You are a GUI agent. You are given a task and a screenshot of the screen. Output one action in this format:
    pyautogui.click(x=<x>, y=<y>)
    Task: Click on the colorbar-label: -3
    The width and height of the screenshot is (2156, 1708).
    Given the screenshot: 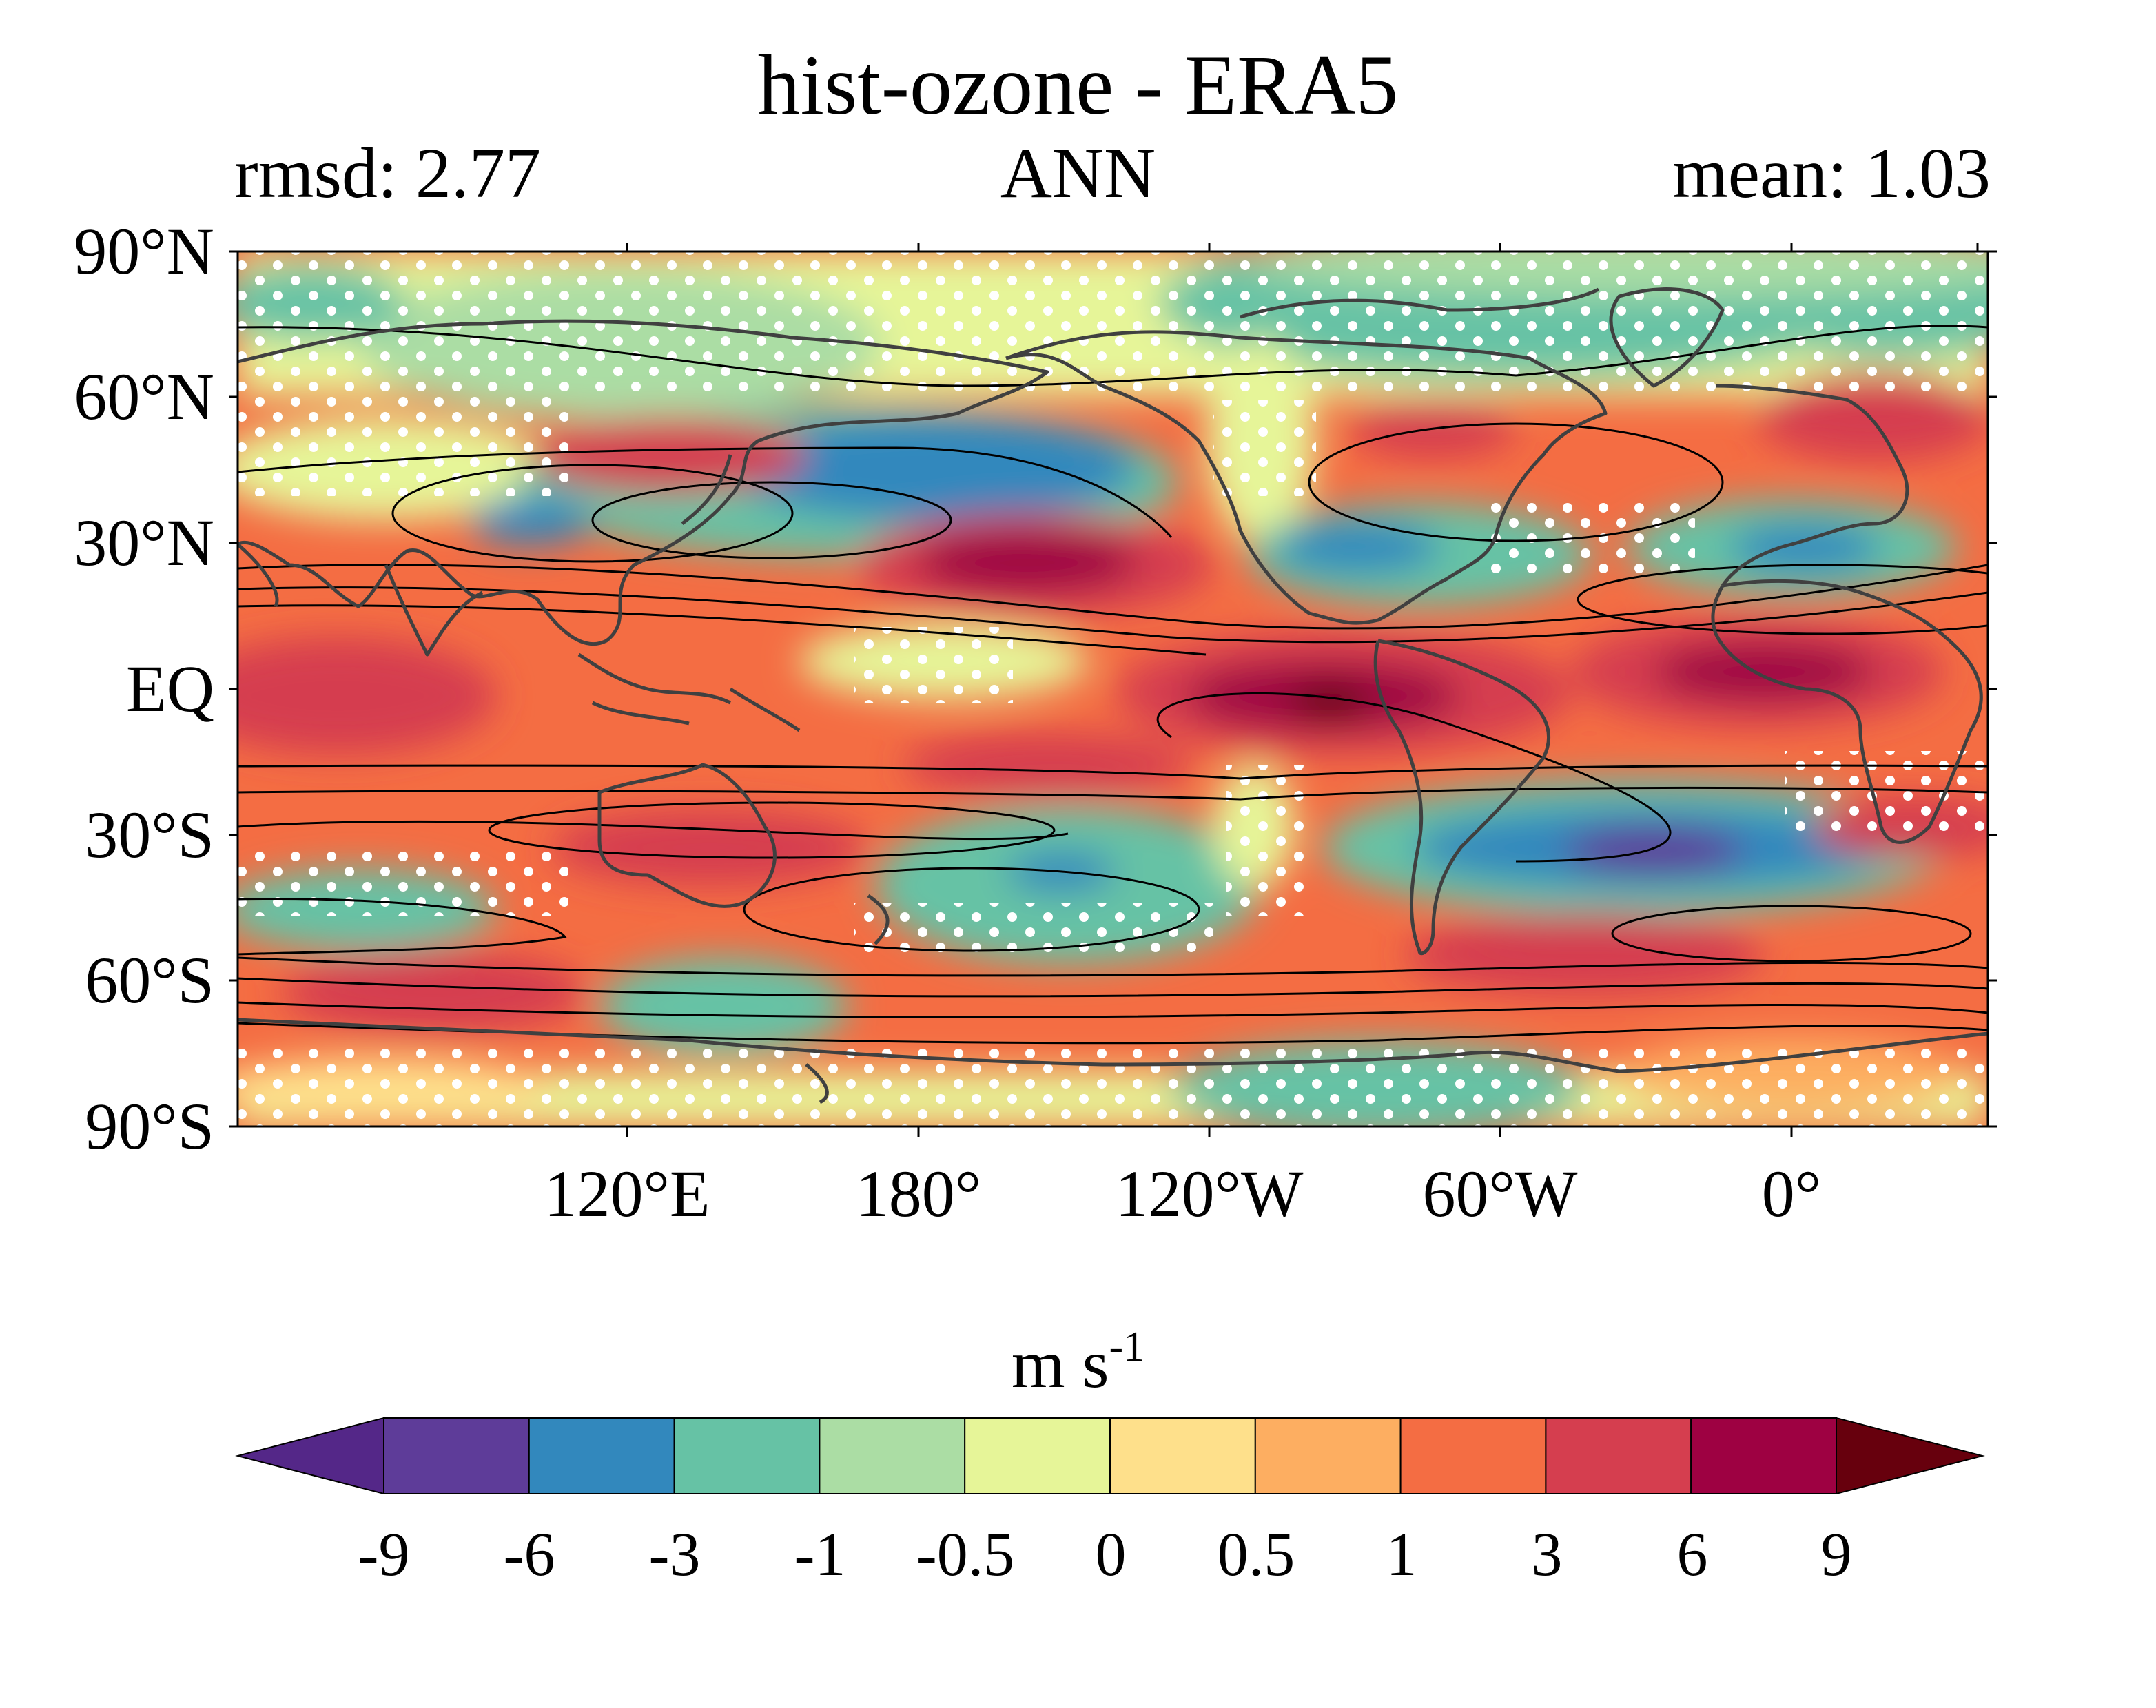 What is the action you would take?
    pyautogui.click(x=674, y=1555)
    